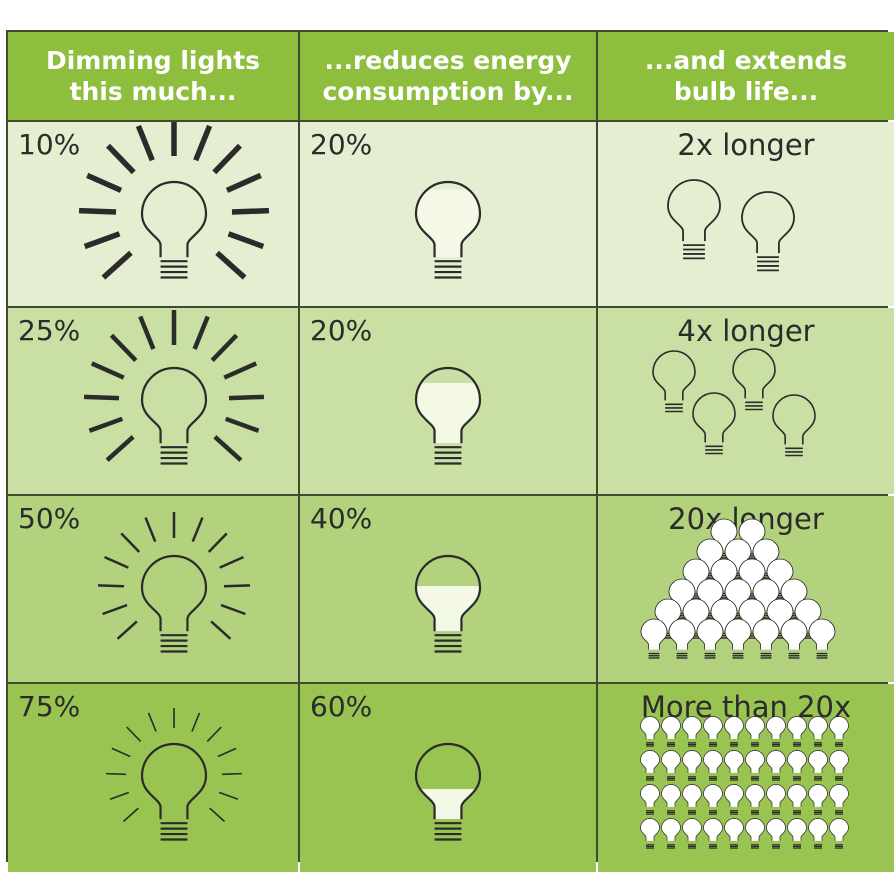 This screenshot has width=894, height=894. I want to click on row3-energy-cell: 40%, so click(448, 589).